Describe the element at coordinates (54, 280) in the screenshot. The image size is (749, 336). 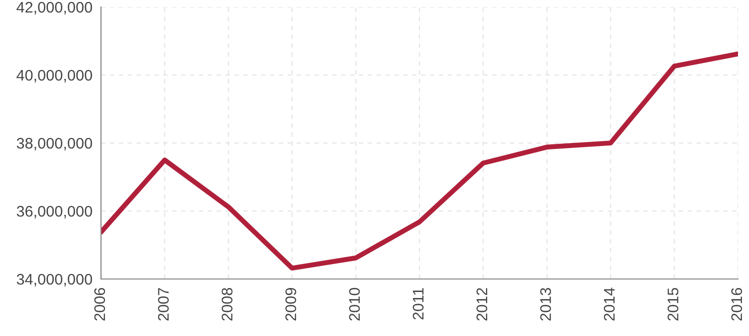
I see `y-tick-label: 34,000,000` at that location.